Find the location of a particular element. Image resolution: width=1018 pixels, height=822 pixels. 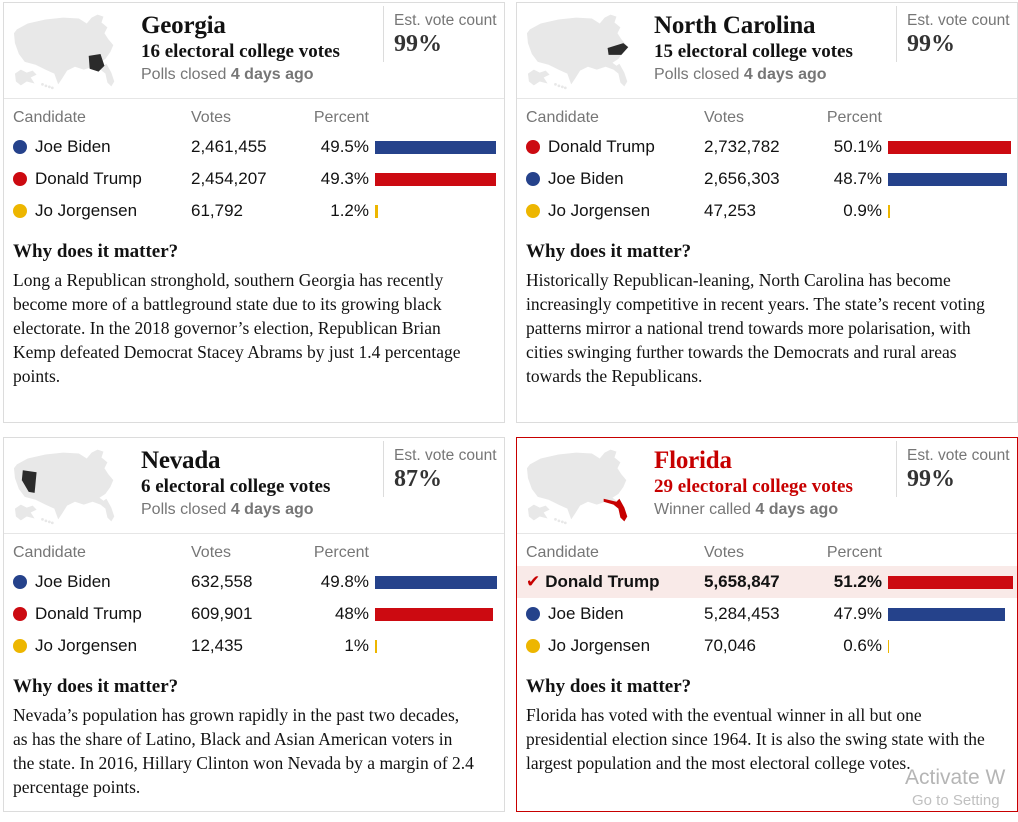

poll-status: Polls closed 4 days ago is located at coordinates (235, 510).